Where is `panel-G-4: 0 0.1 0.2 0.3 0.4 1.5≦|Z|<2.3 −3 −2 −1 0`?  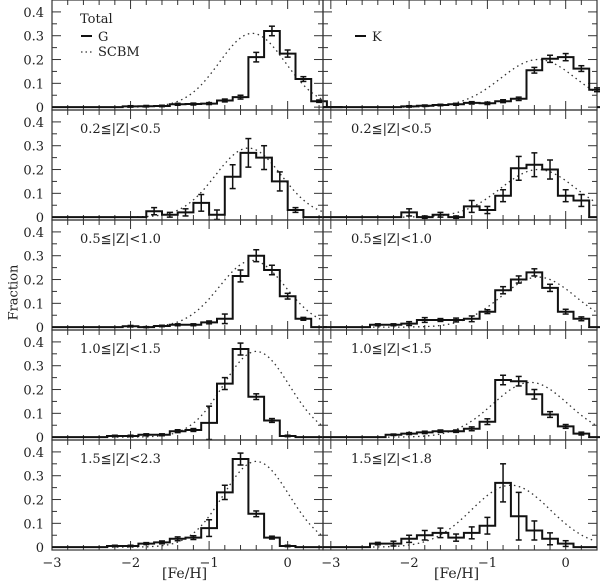 panel-G-4: 0 0.1 0.2 0.3 0.4 1.5≦|Z|<2.3 −3 −2 −1 0 is located at coordinates (173, 505).